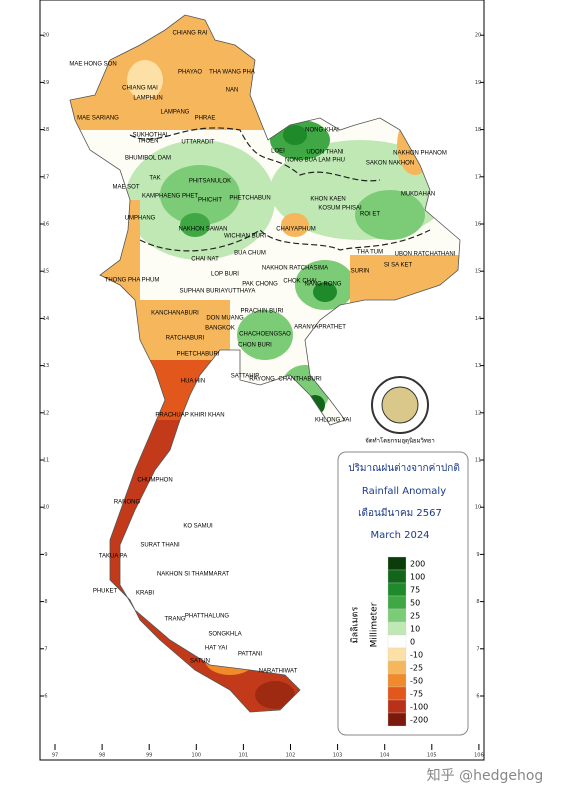  Describe the element at coordinates (477, 555) in the screenshot. I see `lat-label: 9` at that location.